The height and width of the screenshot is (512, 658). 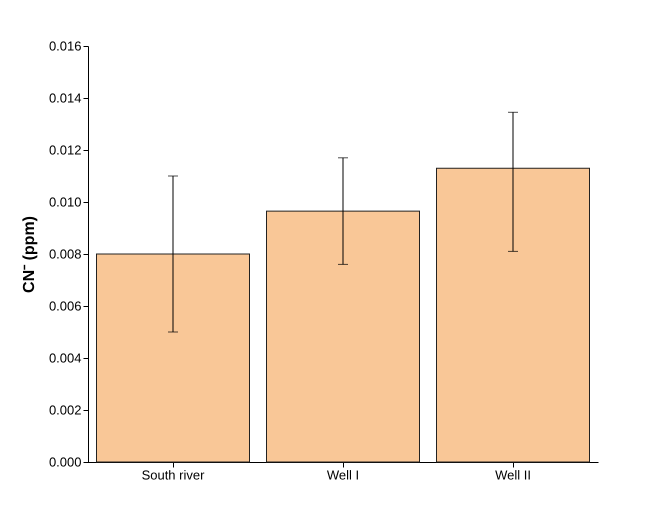 What do you see at coordinates (65, 306) in the screenshot?
I see `y-tick-label: 0.006` at bounding box center [65, 306].